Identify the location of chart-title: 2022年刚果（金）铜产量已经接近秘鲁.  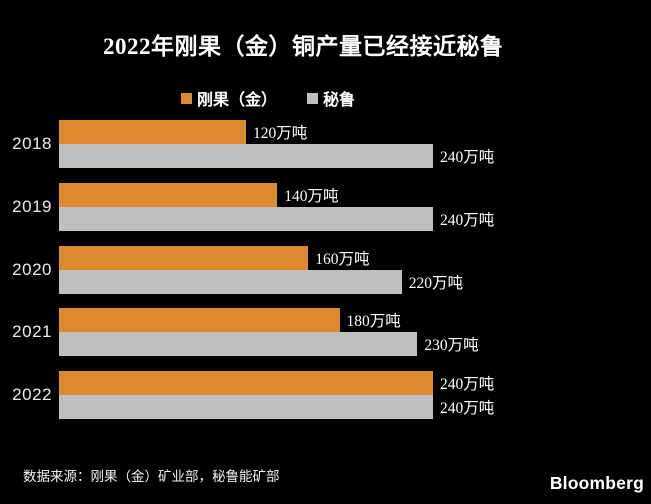
(303, 46).